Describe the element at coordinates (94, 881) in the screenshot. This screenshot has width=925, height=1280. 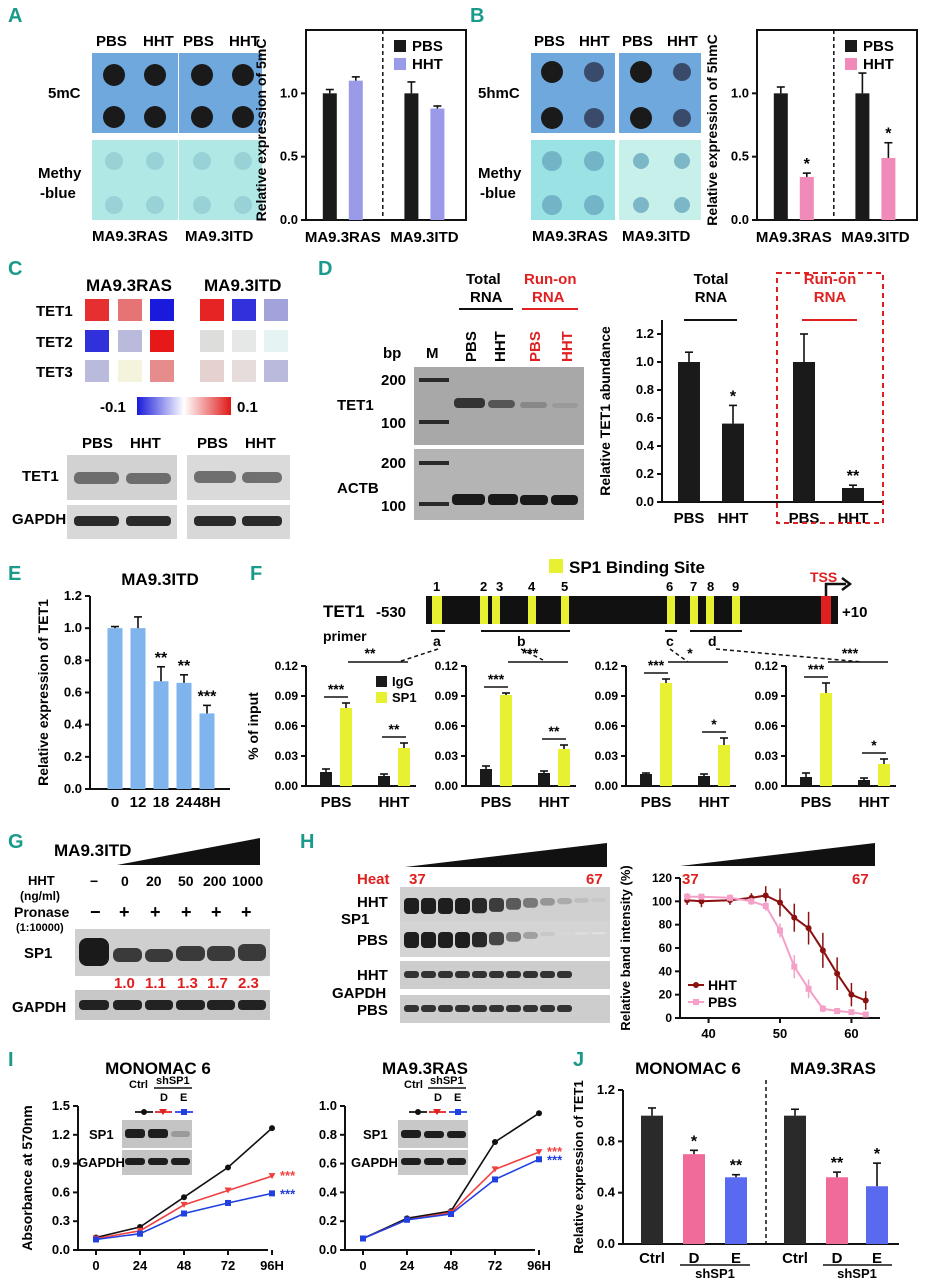
I see `dose-0: −` at that location.